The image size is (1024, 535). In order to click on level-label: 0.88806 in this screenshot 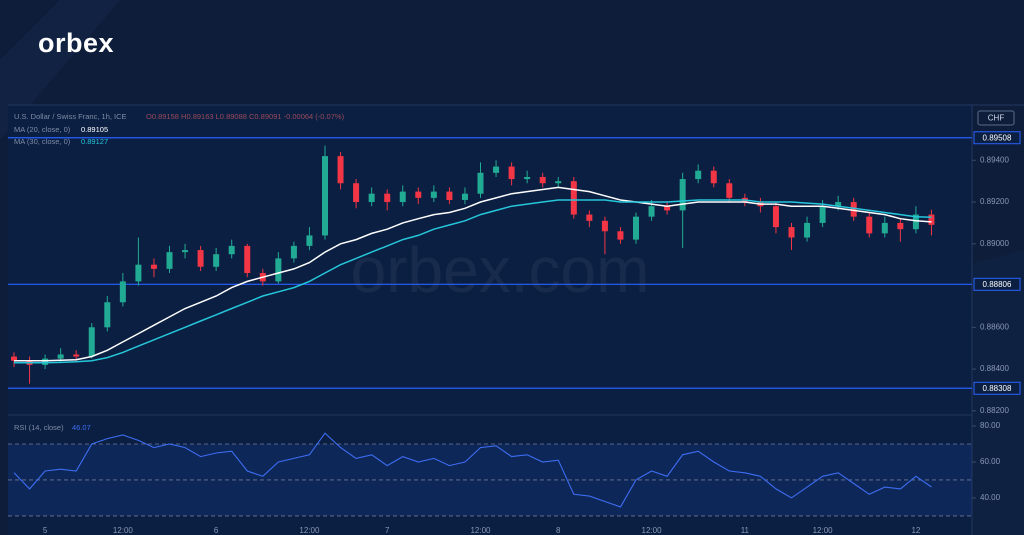, I will do `click(997, 284)`.